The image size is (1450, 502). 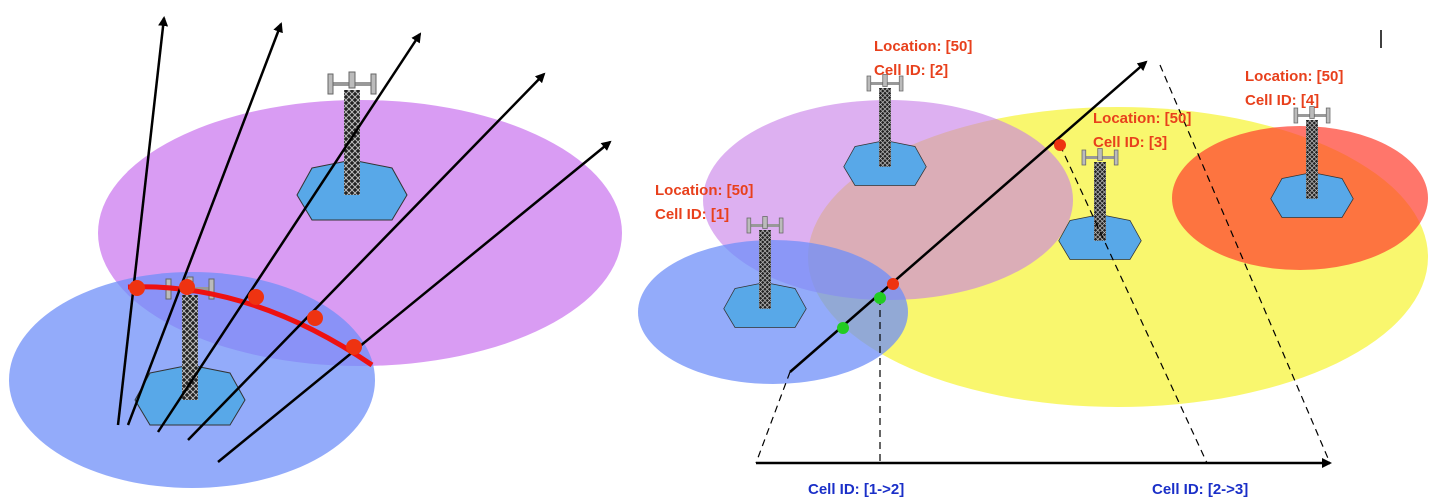 I want to click on cell-label: Cell ID: [3], so click(x=1130, y=142).